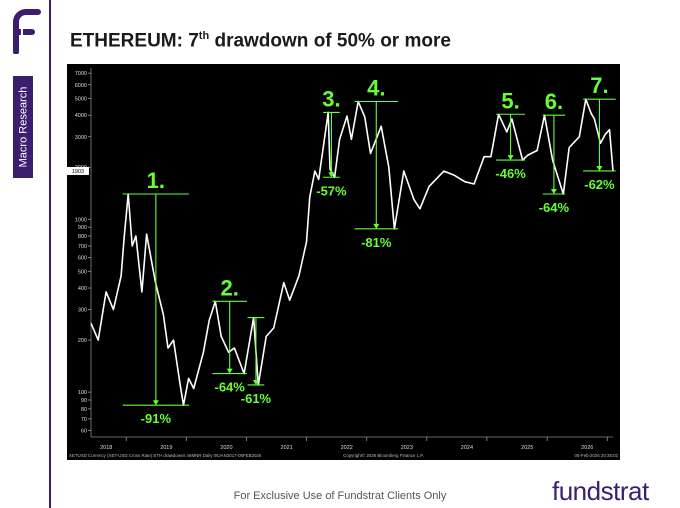 The image size is (680, 508). What do you see at coordinates (554, 101) in the screenshot?
I see `drawdown-number-label: 6.` at bounding box center [554, 101].